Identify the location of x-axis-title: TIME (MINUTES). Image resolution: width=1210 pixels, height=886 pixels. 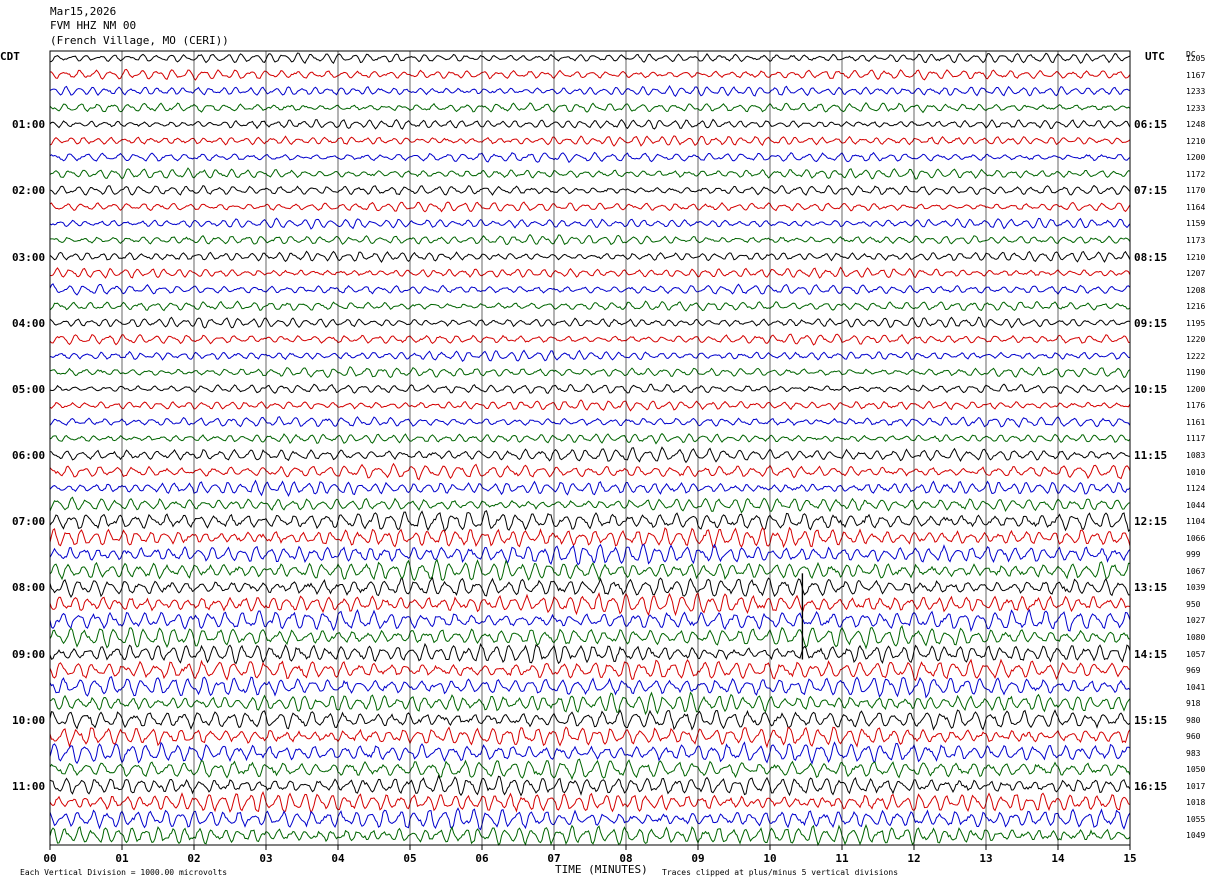
(601, 869).